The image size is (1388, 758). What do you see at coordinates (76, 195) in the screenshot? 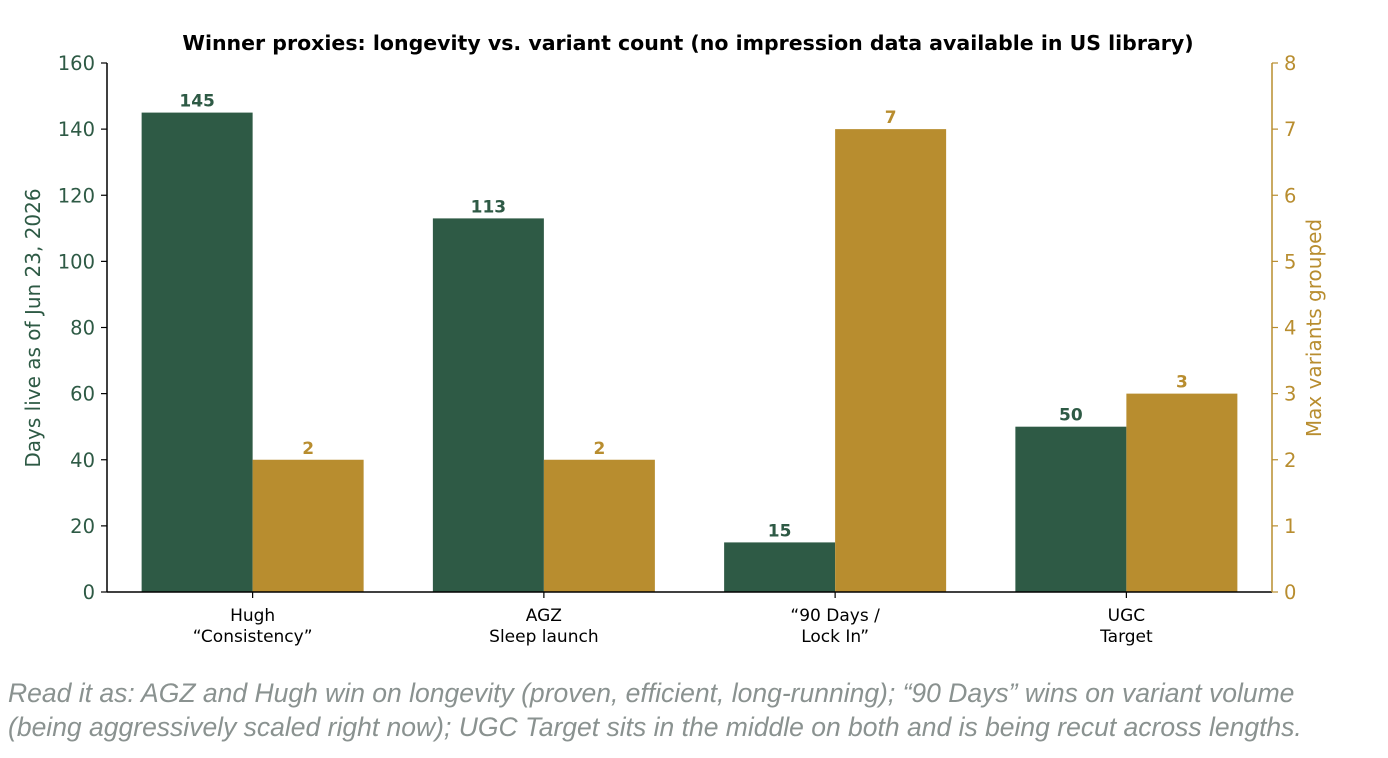
I see `y-axis-left-tick-label: 120` at bounding box center [76, 195].